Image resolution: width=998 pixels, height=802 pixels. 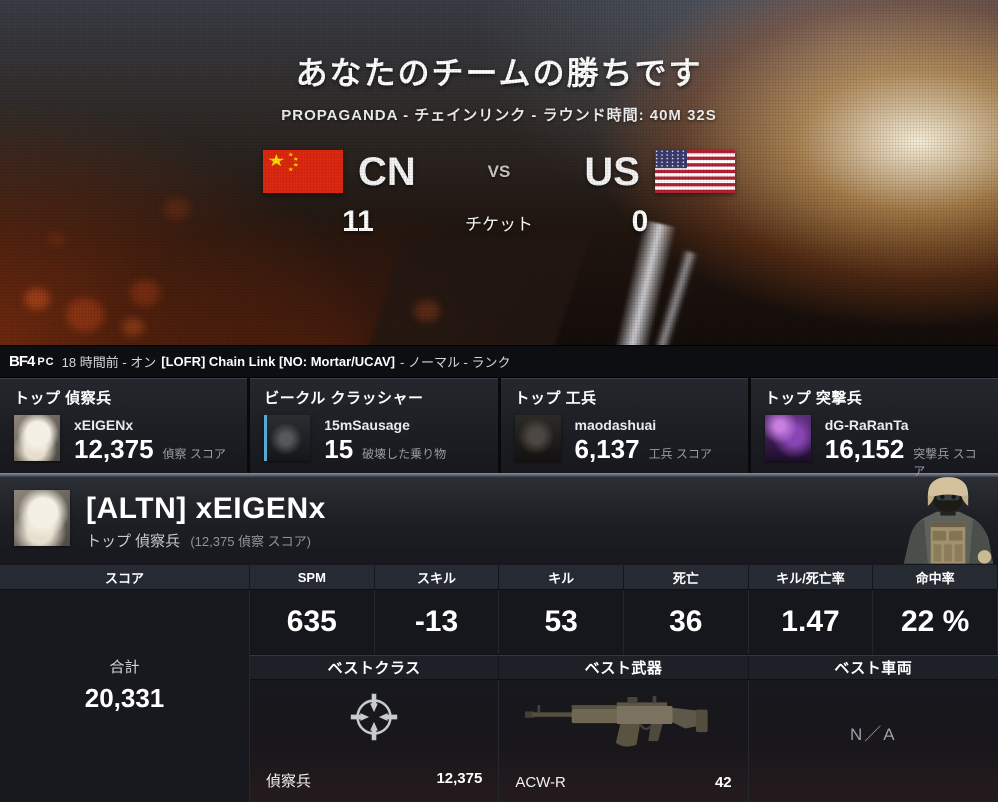 What do you see at coordinates (367, 425) in the screenshot?
I see `player-name: 15mSausage` at bounding box center [367, 425].